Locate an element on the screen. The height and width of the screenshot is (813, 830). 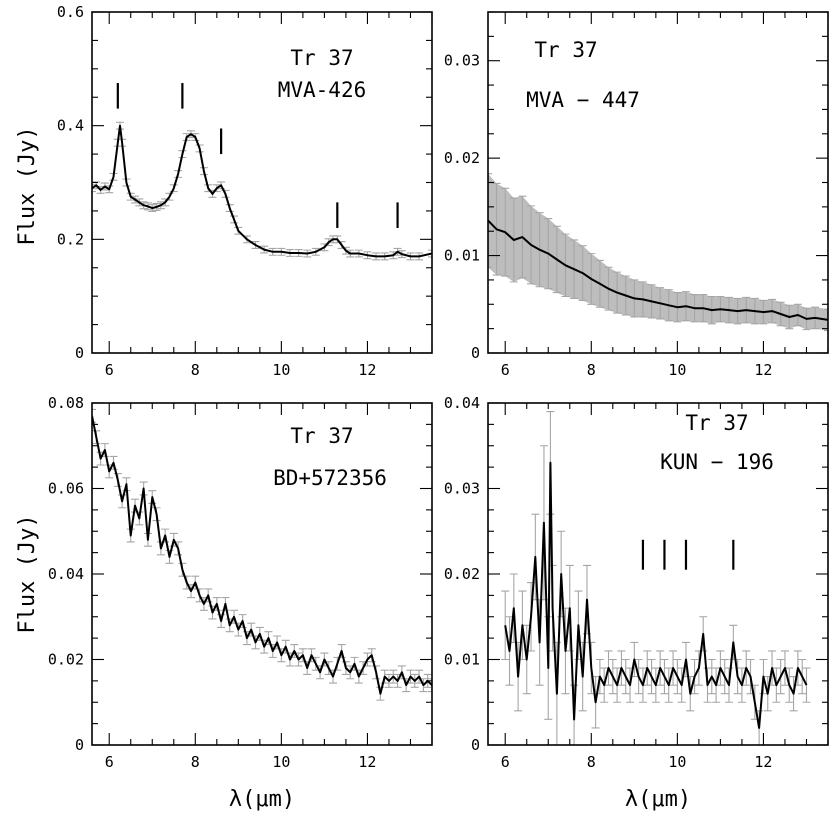
panel-annotation: MVA − 447 is located at coordinates (583, 100).